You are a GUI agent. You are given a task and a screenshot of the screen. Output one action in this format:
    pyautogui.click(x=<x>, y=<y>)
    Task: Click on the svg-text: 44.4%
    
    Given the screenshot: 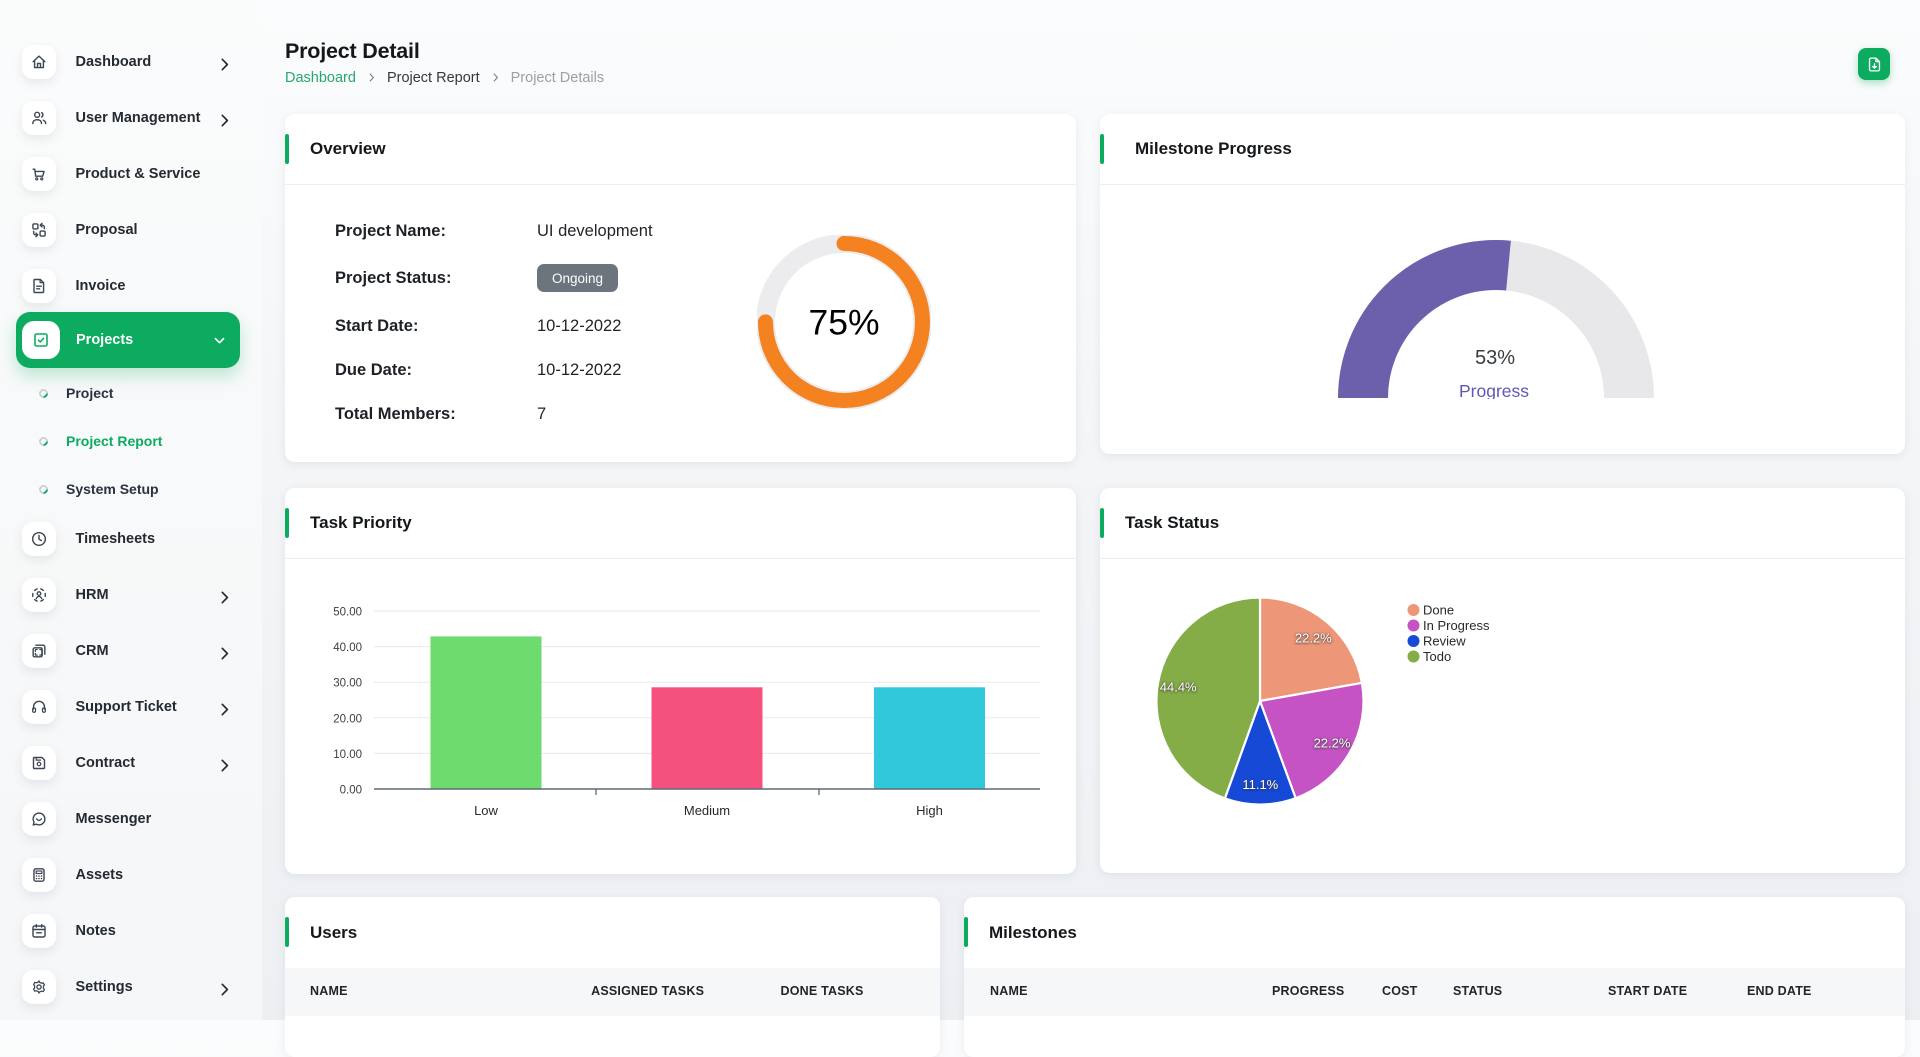 What is the action you would take?
    pyautogui.click(x=1178, y=687)
    